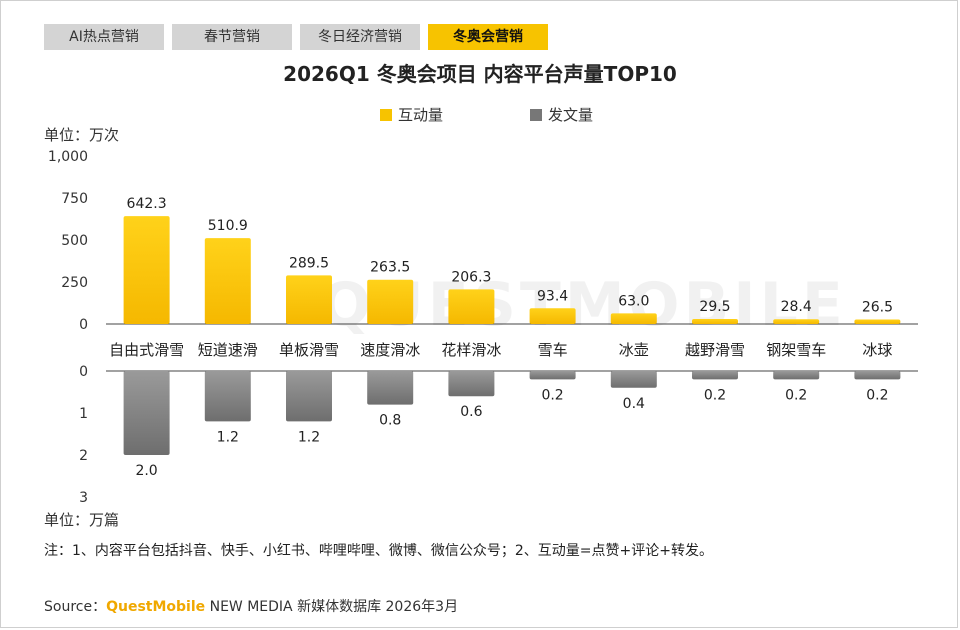  Describe the element at coordinates (877, 308) in the screenshot. I see `data-label-interactions: 26.5` at that location.